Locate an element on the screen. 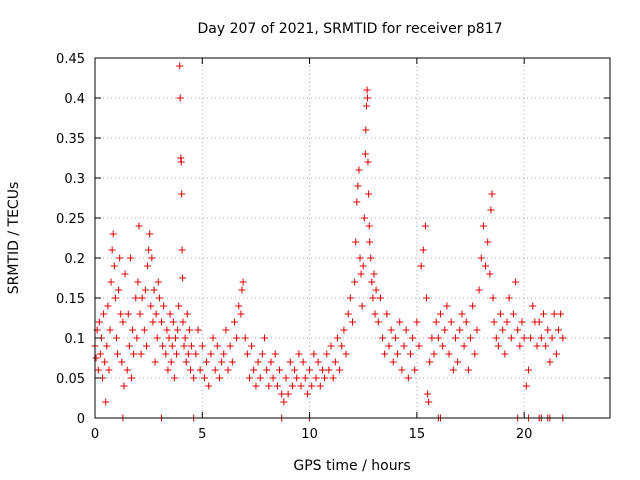 The height and width of the screenshot is (480, 640). y-tick-label: 0.4 is located at coordinates (74, 99).